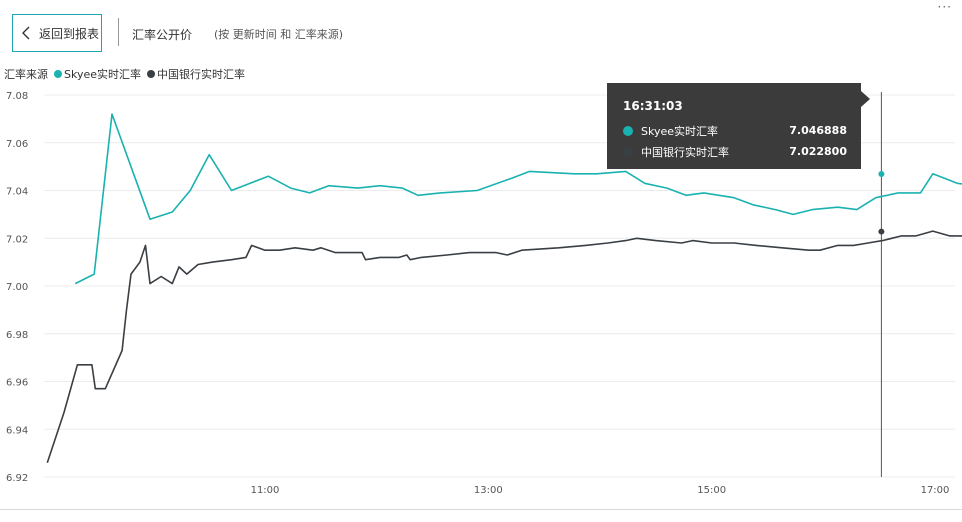  I want to click on visual-subtitle: (按 更新时间 和 汇率来源), so click(279, 34).